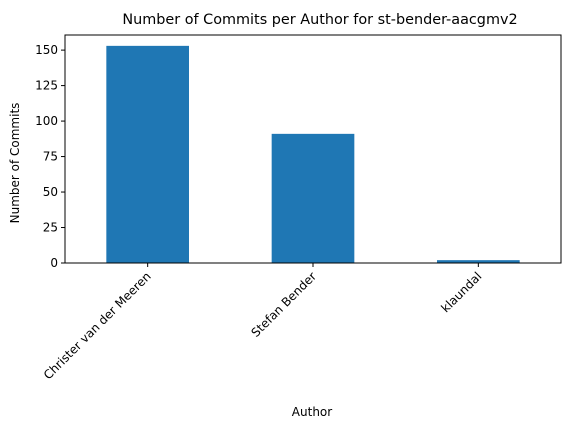 This screenshot has height=431, width=571. What do you see at coordinates (15, 163) in the screenshot?
I see `y-axis-label: Number of Commits` at bounding box center [15, 163].